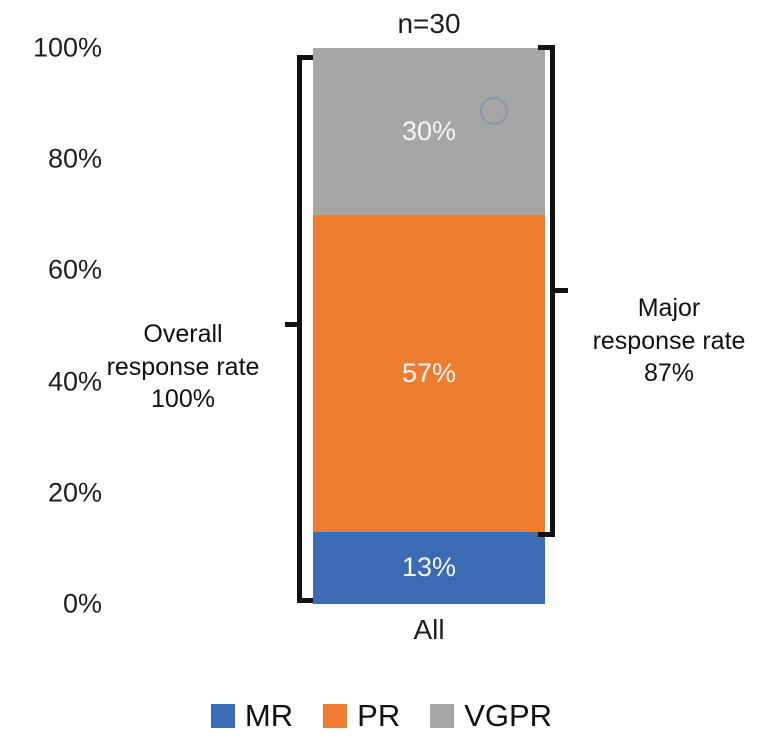 The width and height of the screenshot is (763, 744). I want to click on y-tick-label: 20%, so click(74, 492).